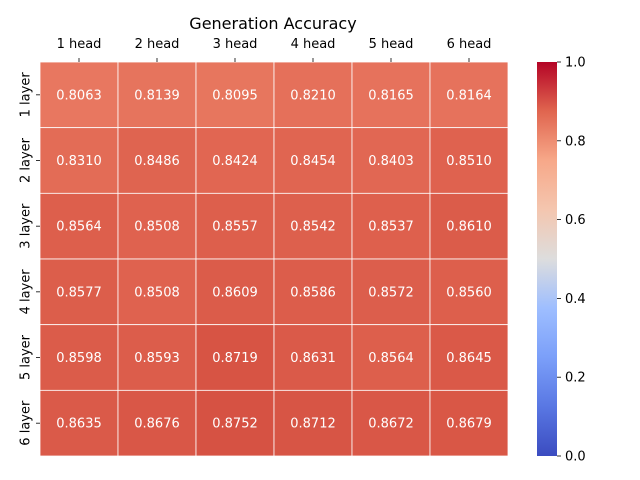  I want to click on cell-value-label: 0.8593, so click(157, 358).